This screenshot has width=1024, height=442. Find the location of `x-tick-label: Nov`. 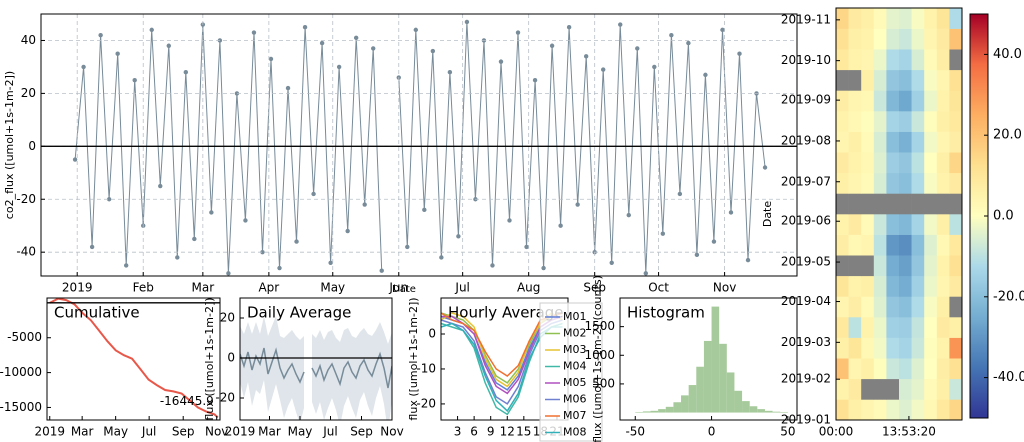

x-tick-label: Nov is located at coordinates (216, 432).